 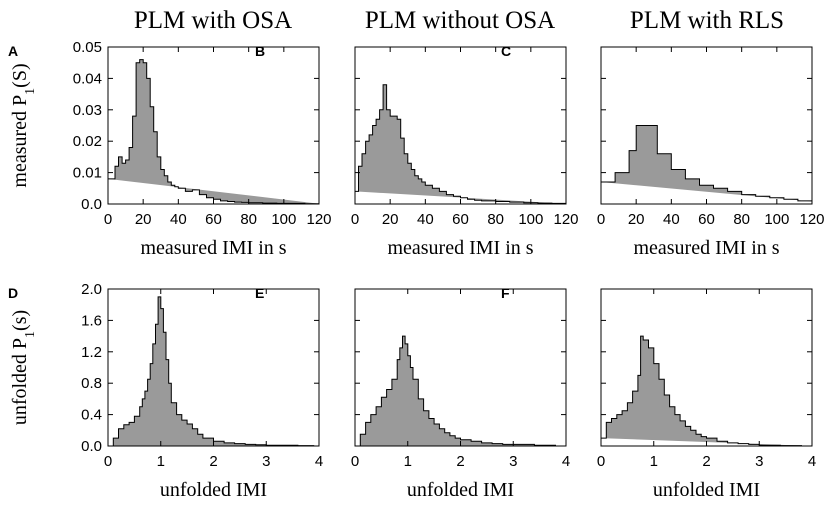 I want to click on y-tick-label: 0.8, so click(x=91, y=383).